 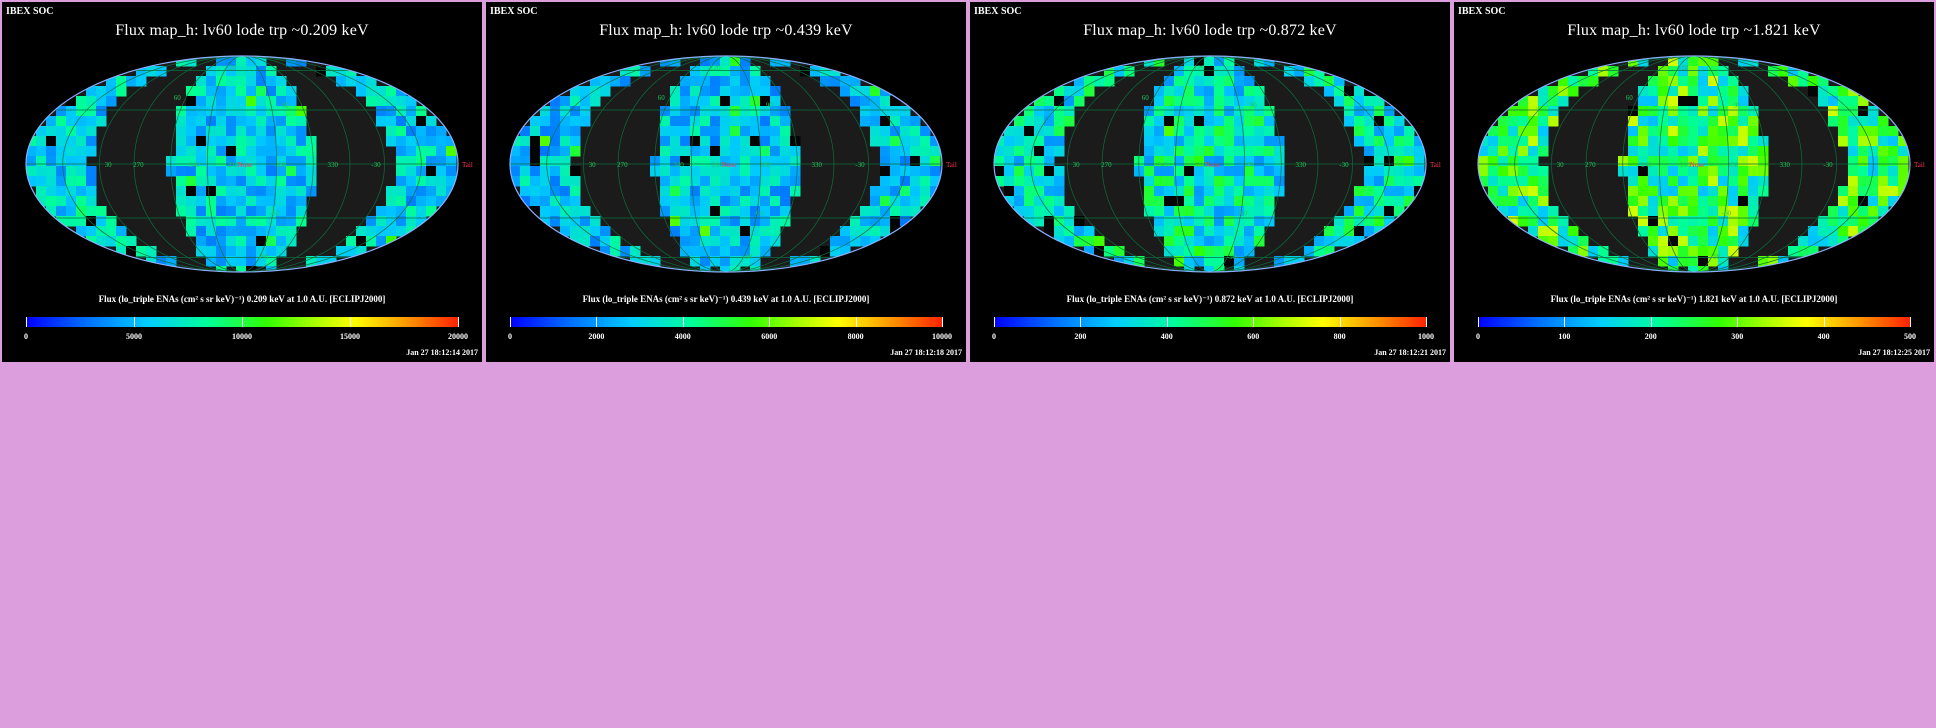 What do you see at coordinates (242, 30) in the screenshot?
I see `map-title: Flux map_h: lv60 lode trp ~0.209 keV` at bounding box center [242, 30].